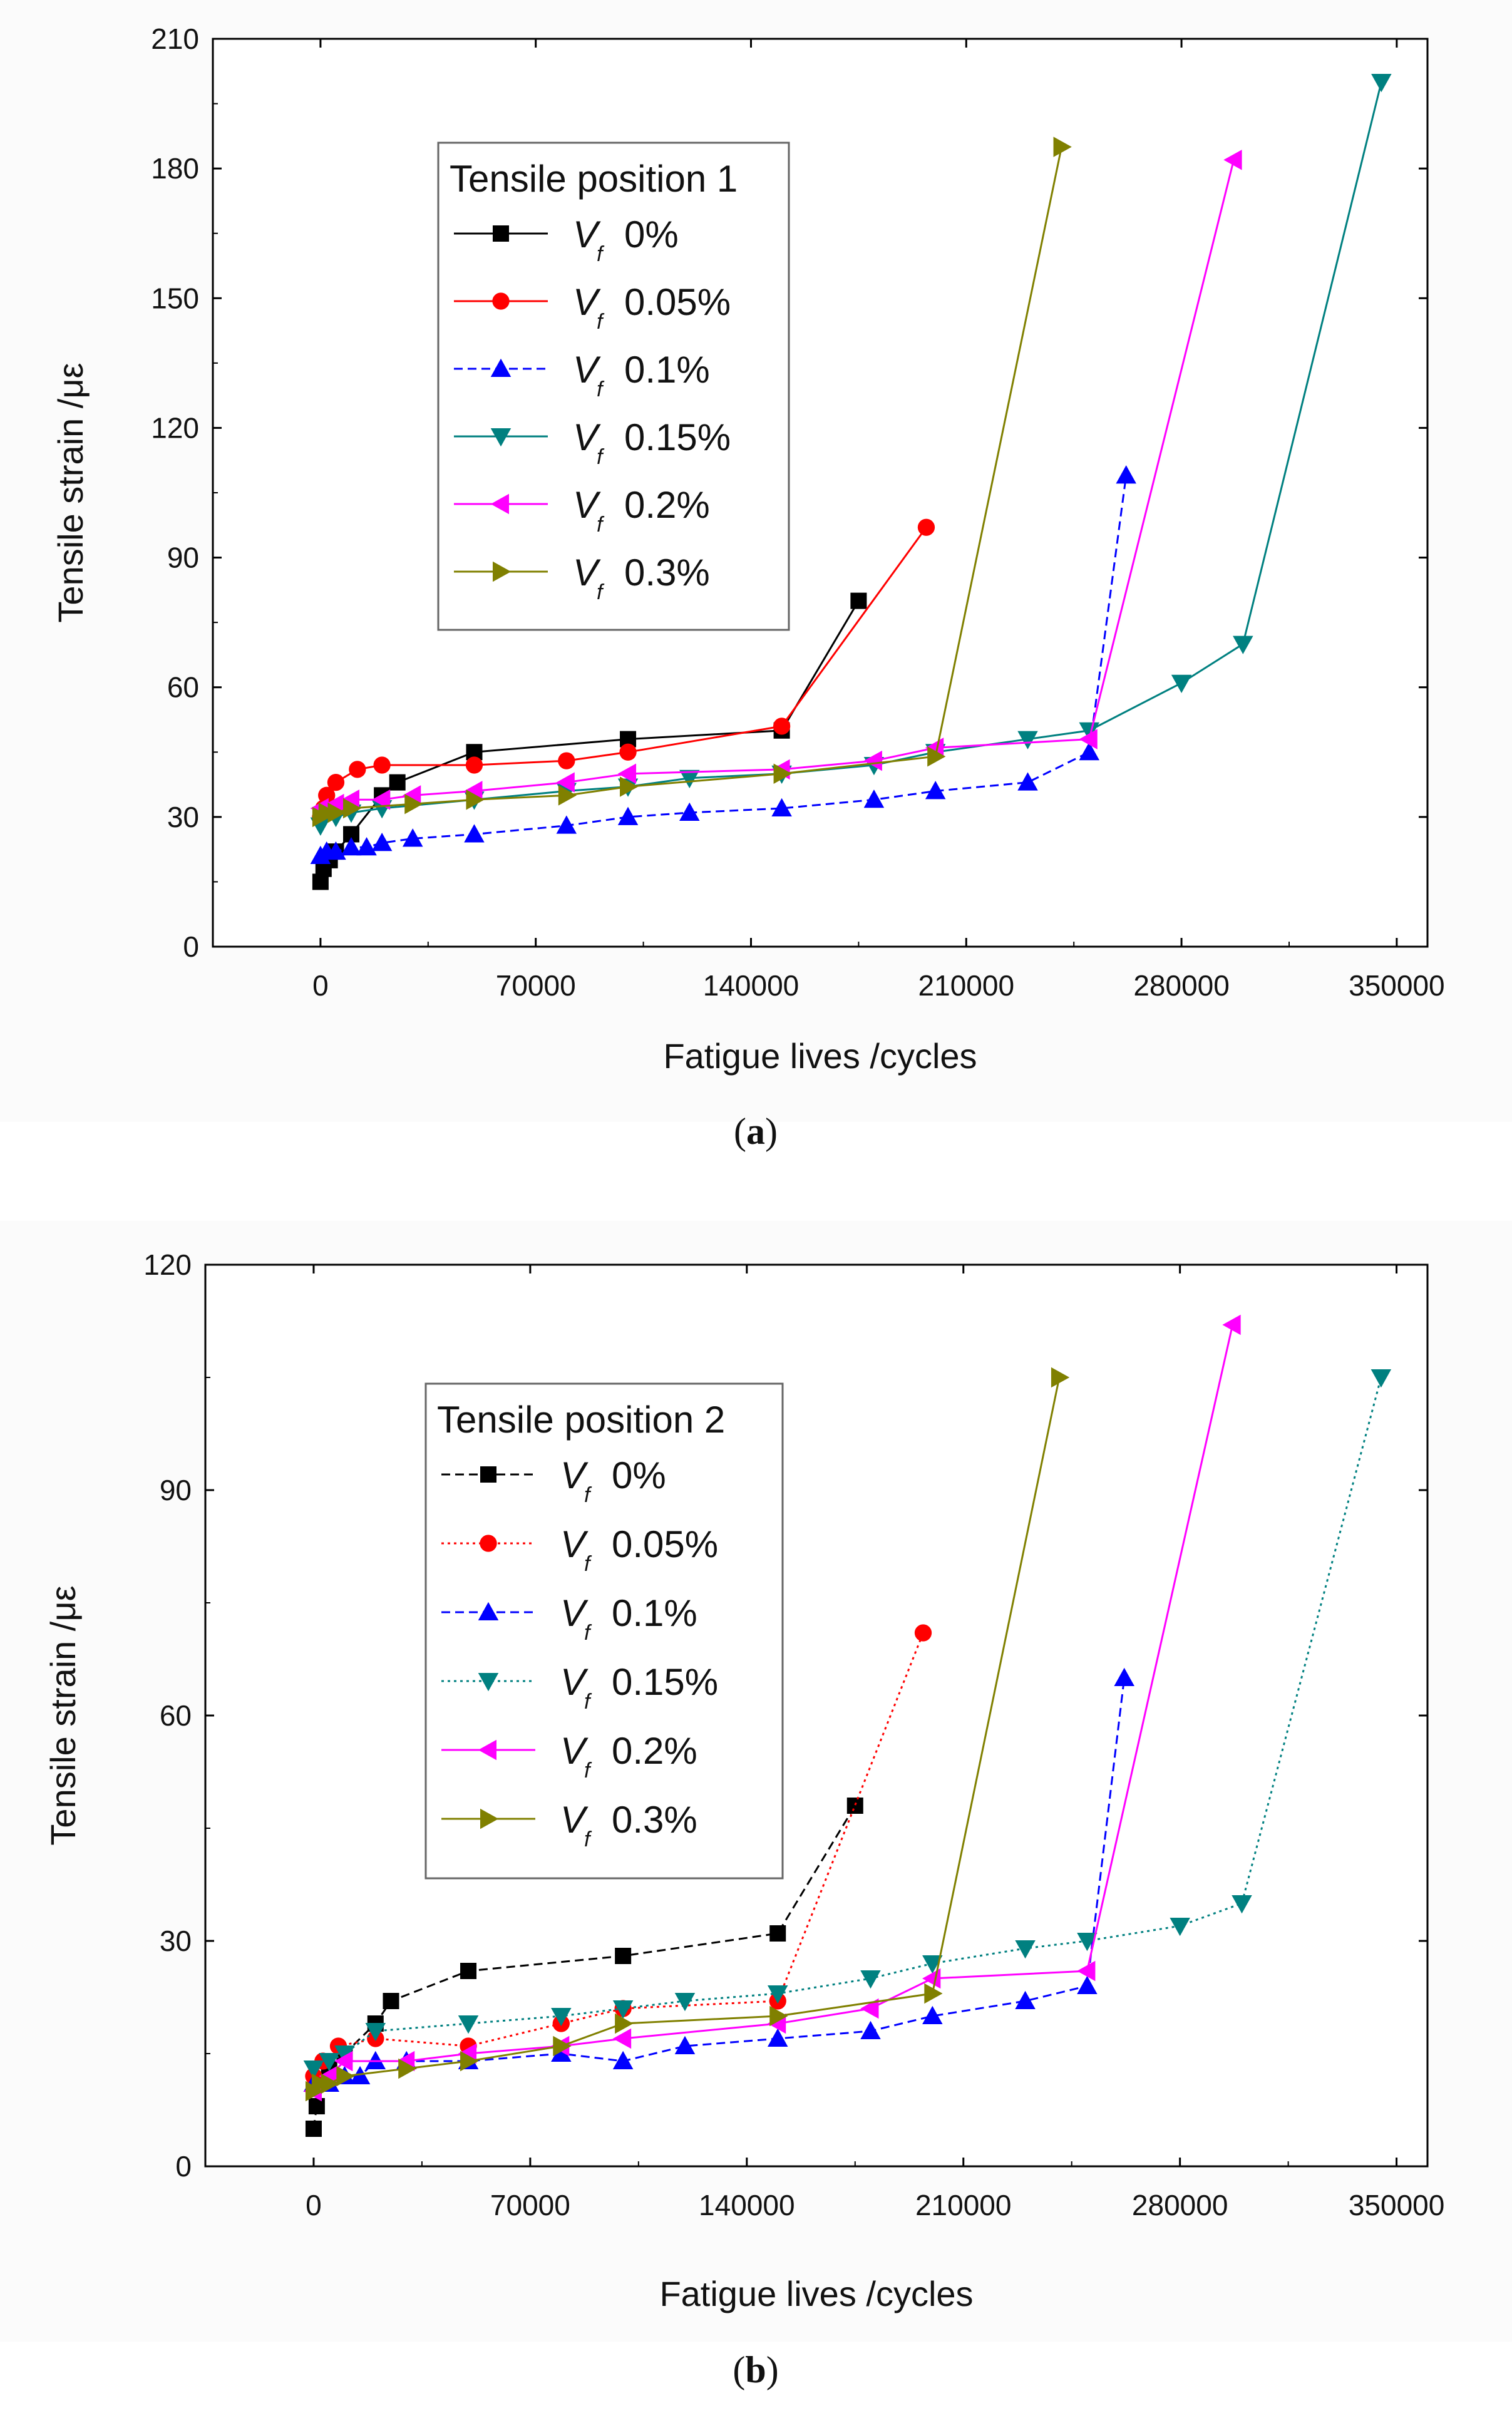 The width and height of the screenshot is (1512, 2418). I want to click on series-line, so click(720, 1881).